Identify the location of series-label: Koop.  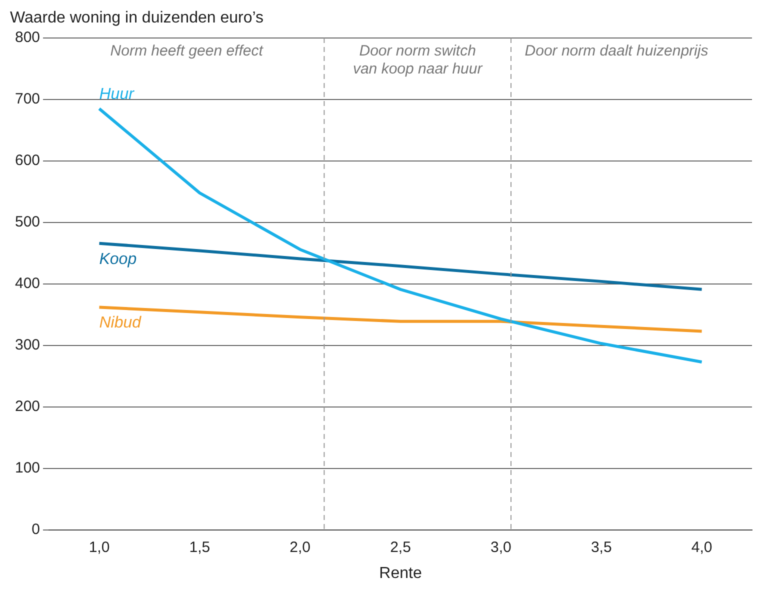
(118, 259).